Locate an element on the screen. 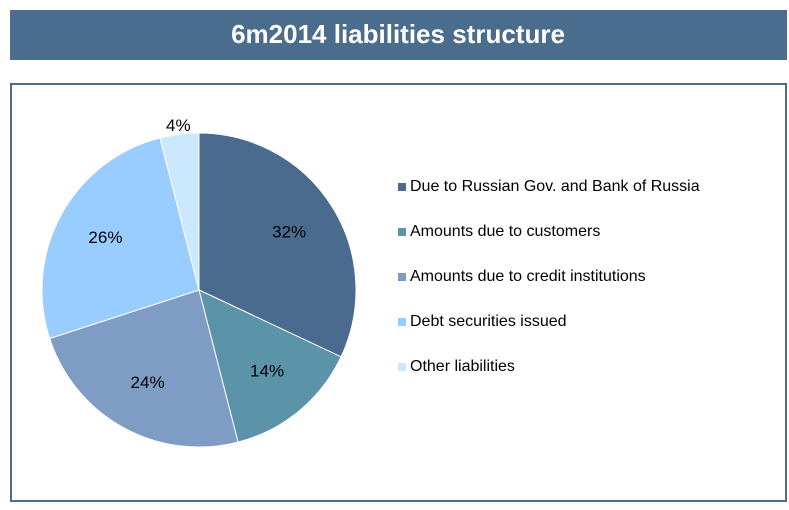 The width and height of the screenshot is (789, 510). legend-label: Amounts due to credit institutions is located at coordinates (528, 276).